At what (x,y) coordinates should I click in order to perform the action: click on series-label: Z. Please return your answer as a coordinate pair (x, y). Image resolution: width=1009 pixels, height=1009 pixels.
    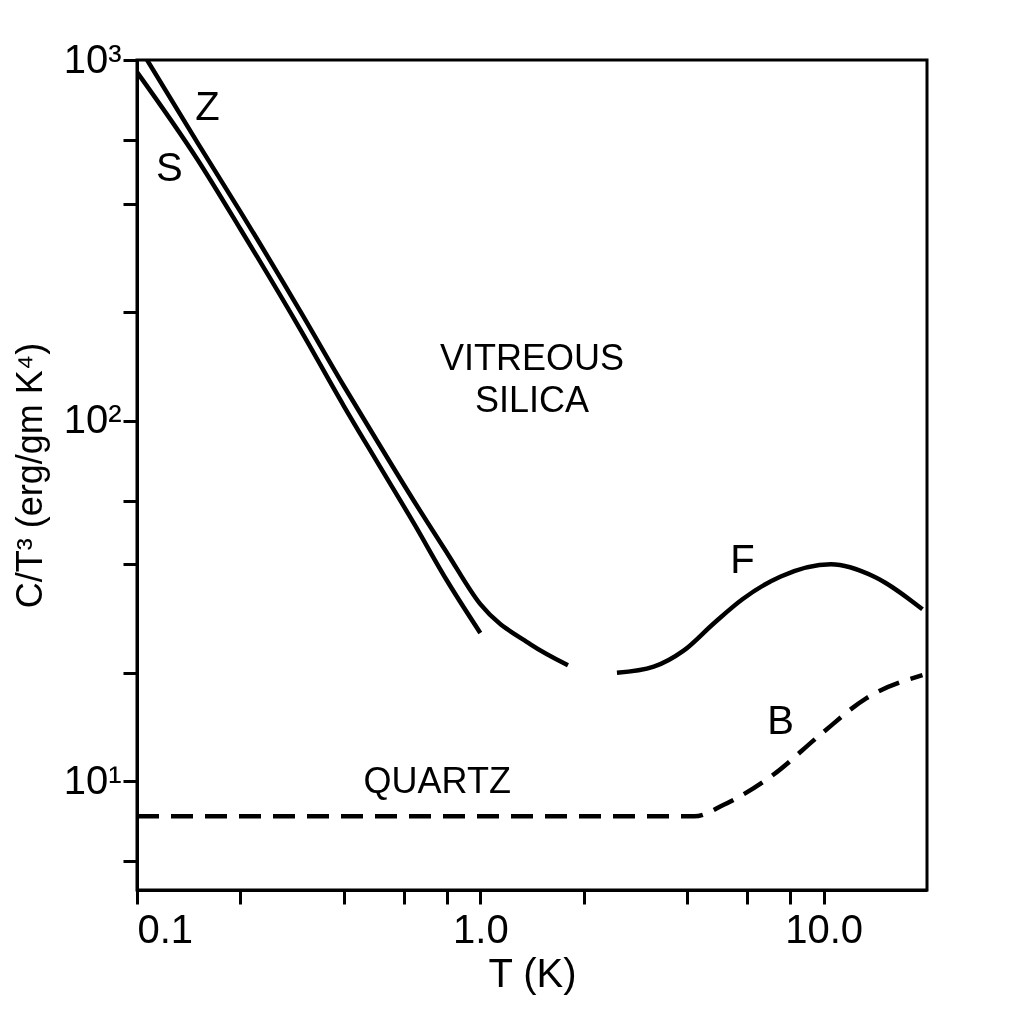
    Looking at the image, I should click on (207, 105).